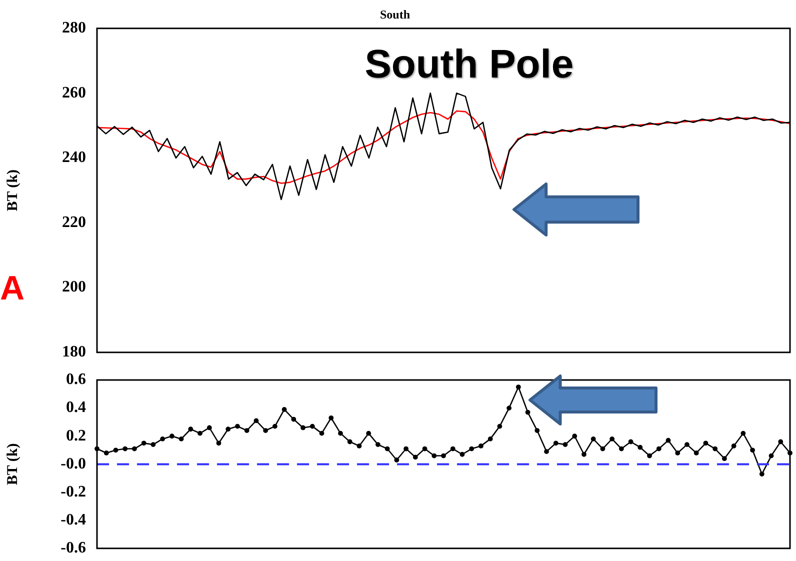  I want to click on text: A, so click(12, 288).